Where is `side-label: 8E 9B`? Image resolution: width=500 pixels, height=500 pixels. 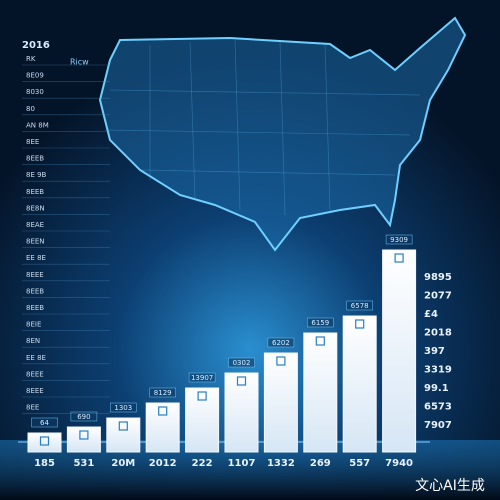
side-label: 8E 9B is located at coordinates (36, 175).